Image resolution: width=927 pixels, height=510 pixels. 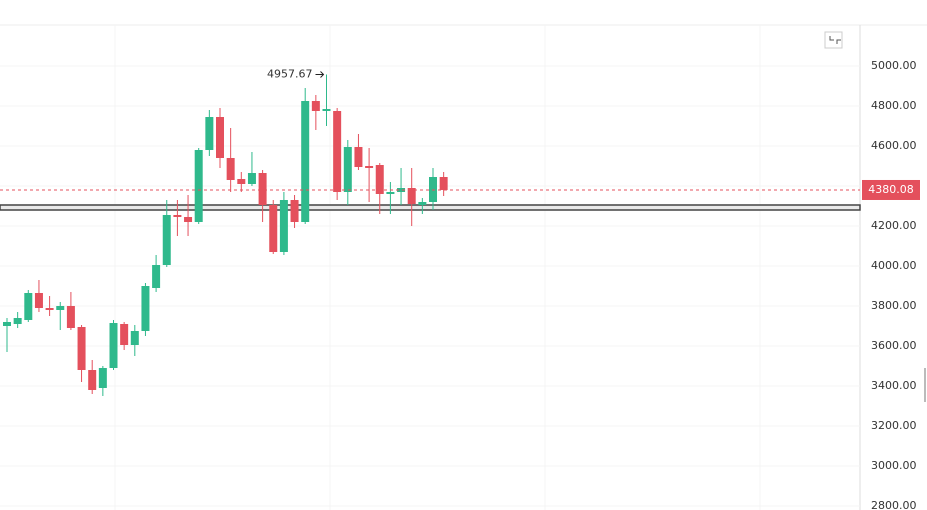 What do you see at coordinates (894, 465) in the screenshot?
I see `y-tick-label: 3000.00` at bounding box center [894, 465].